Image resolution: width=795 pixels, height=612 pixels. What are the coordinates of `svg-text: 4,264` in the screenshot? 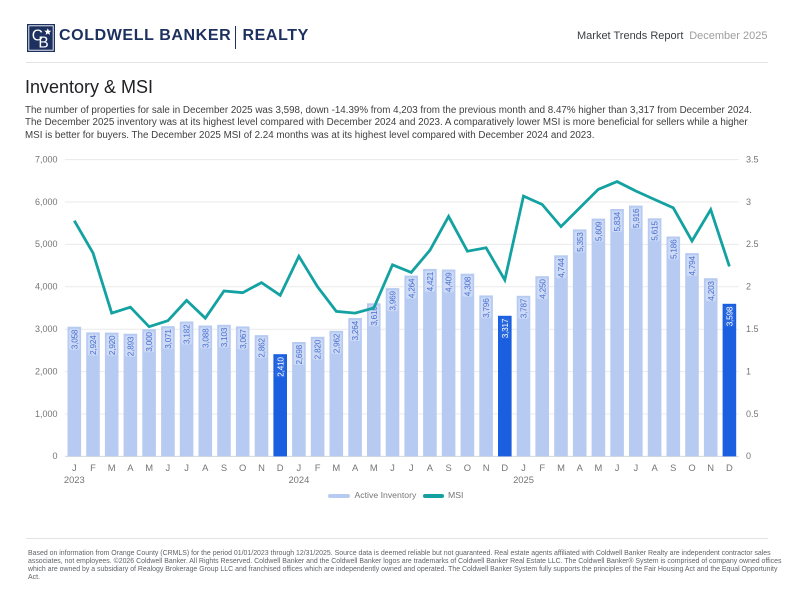 It's located at (411, 288).